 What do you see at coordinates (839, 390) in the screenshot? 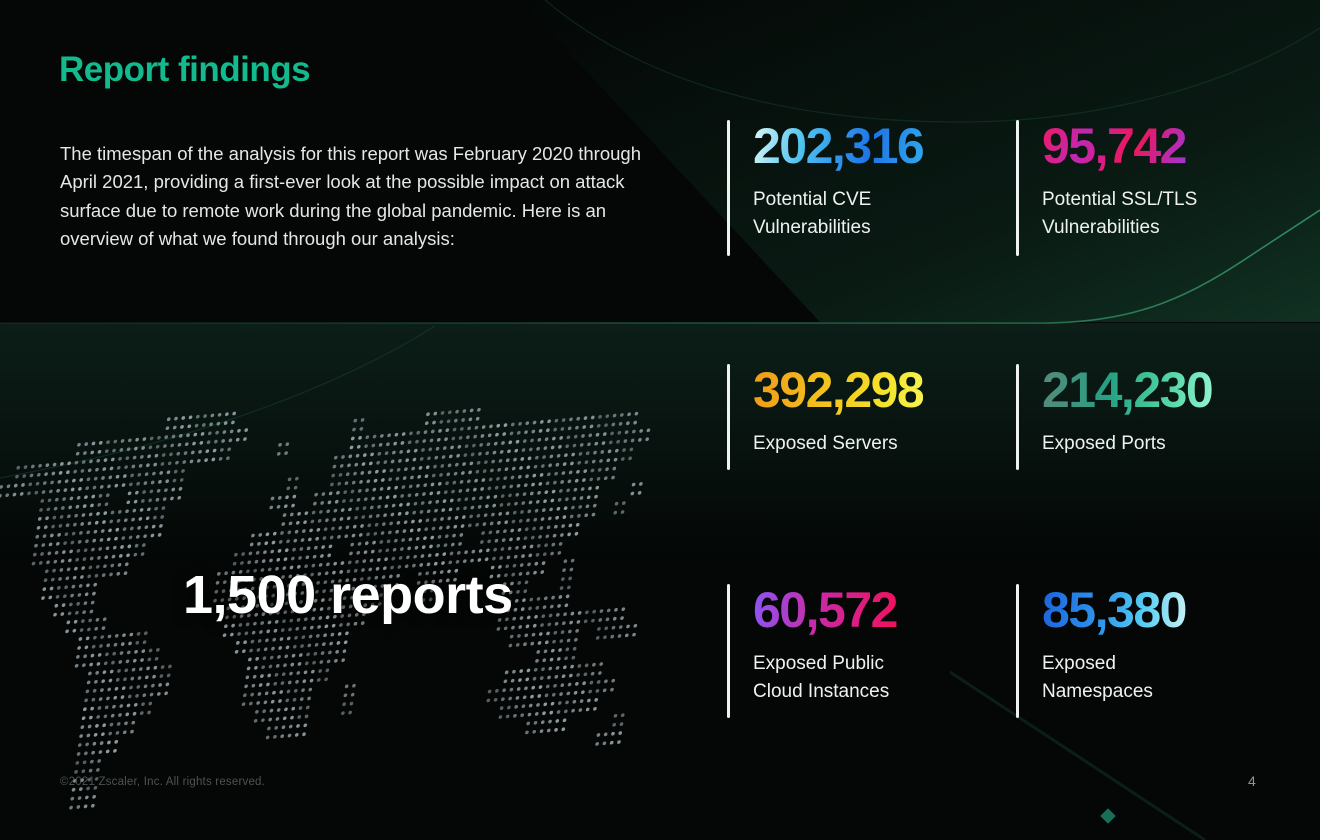
I see `stat-value: 392,298` at bounding box center [839, 390].